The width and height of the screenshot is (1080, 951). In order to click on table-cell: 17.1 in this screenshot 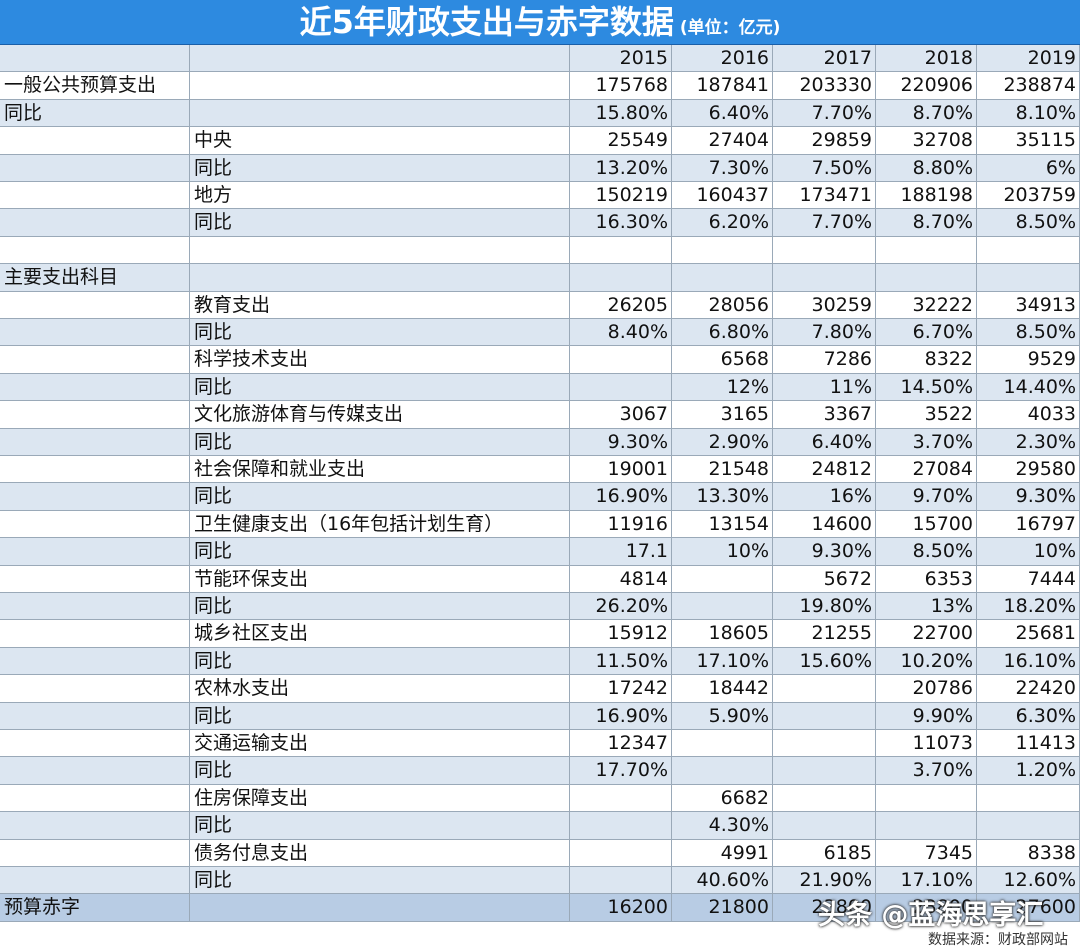, I will do `click(621, 552)`.